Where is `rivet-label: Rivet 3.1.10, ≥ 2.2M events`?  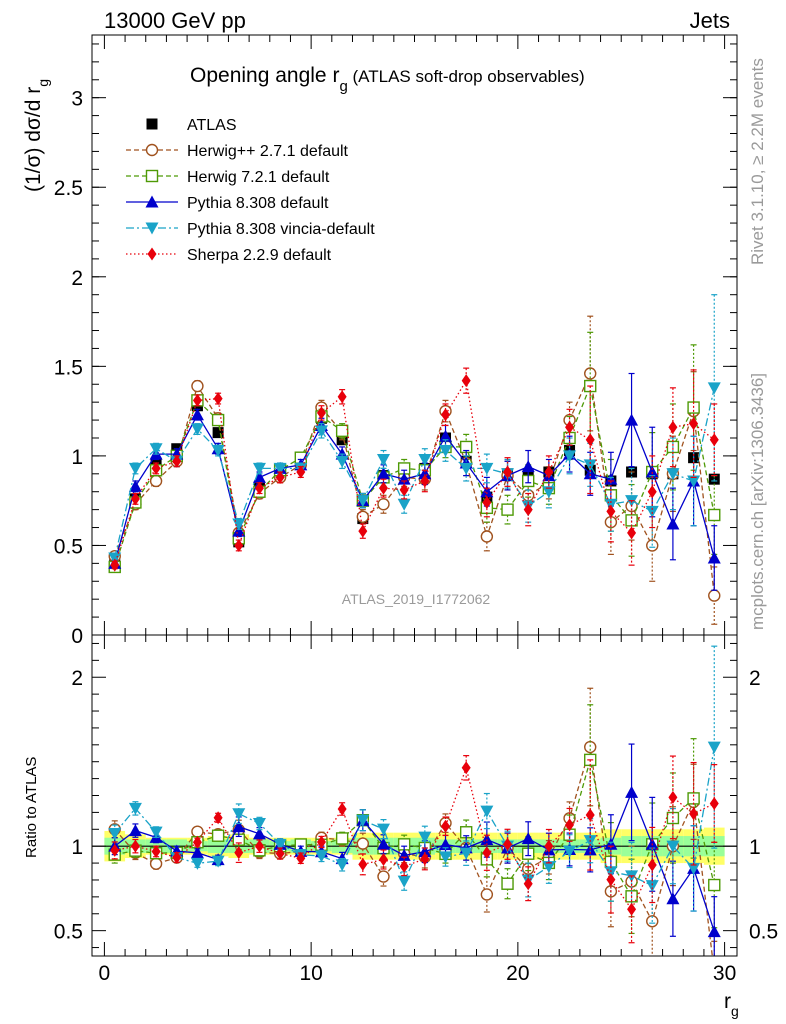 rivet-label: Rivet 3.1.10, ≥ 2.2M events is located at coordinates (757, 161).